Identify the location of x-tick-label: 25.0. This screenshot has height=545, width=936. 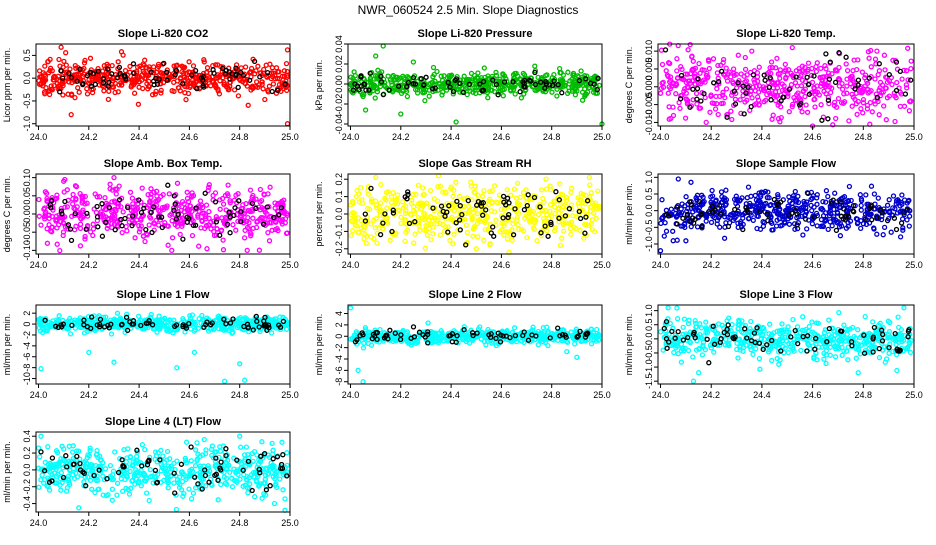
(290, 137).